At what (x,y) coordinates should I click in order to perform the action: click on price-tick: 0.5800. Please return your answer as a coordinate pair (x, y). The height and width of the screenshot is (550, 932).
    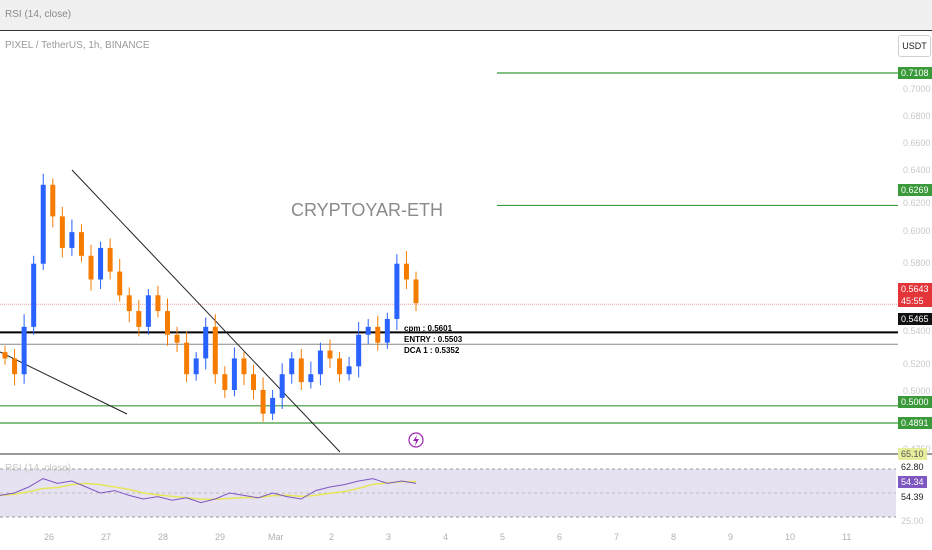
    Looking at the image, I should click on (917, 263).